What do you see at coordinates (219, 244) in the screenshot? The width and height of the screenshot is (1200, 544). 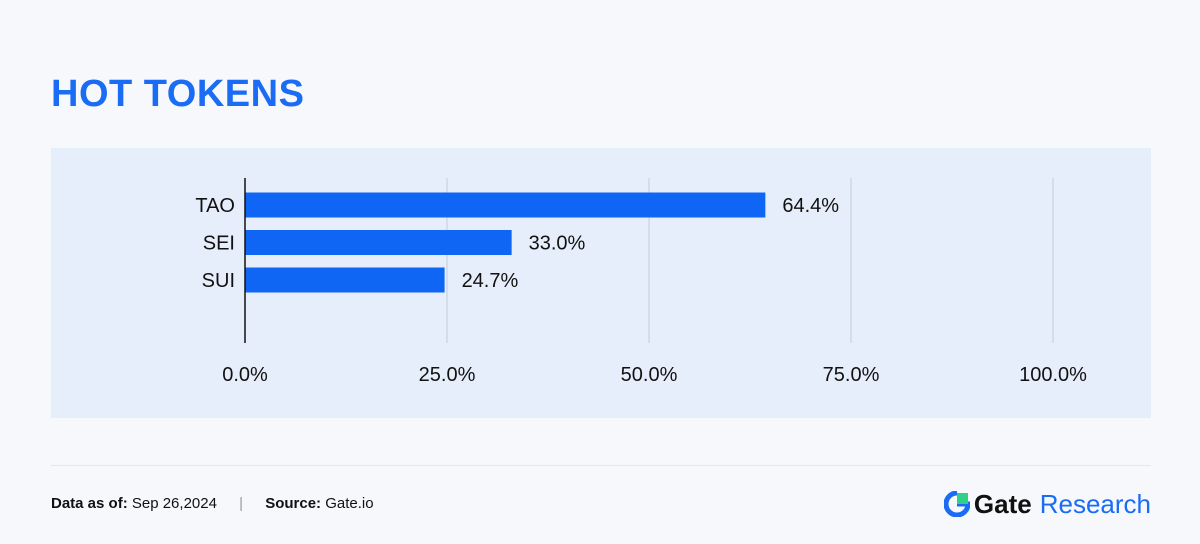 I see `category-label-sei: SEI` at bounding box center [219, 244].